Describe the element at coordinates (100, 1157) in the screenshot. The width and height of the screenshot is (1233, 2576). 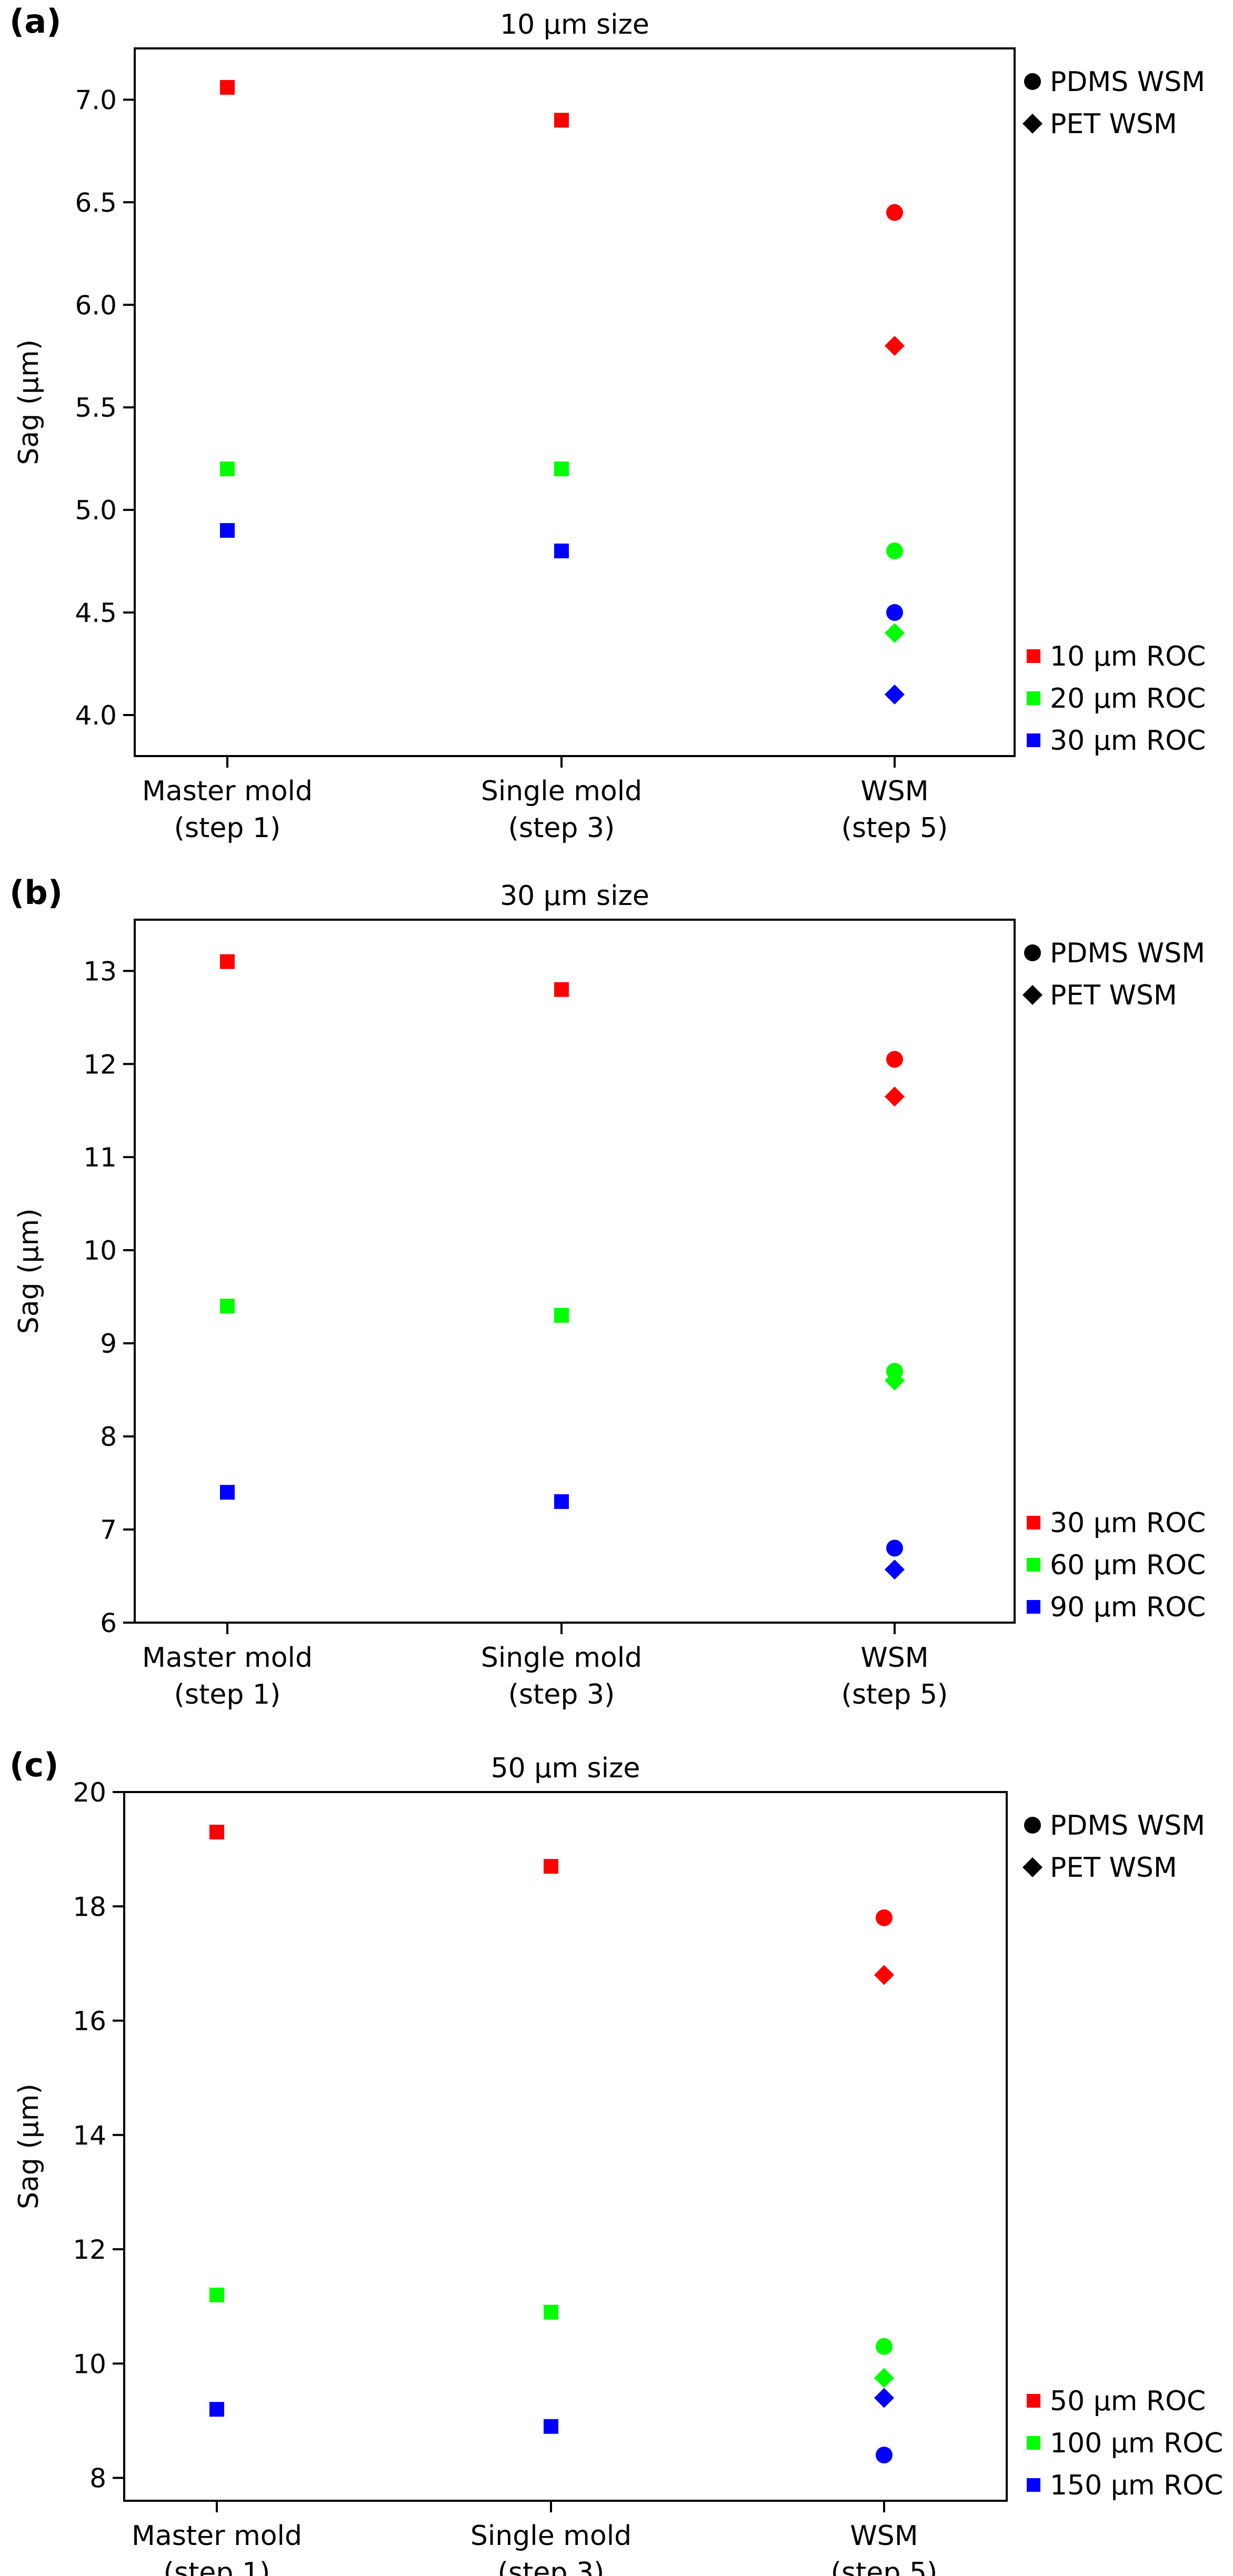
I see `y-tick-label: 11` at that location.